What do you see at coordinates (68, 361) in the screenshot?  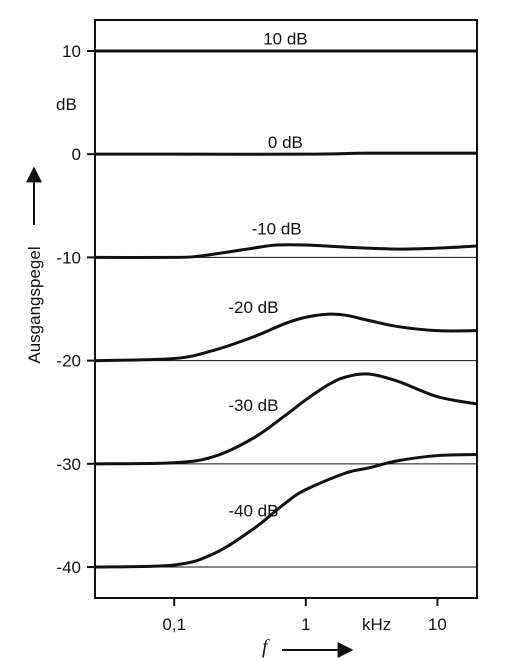 I see `y-tick-label-3: -20` at bounding box center [68, 361].